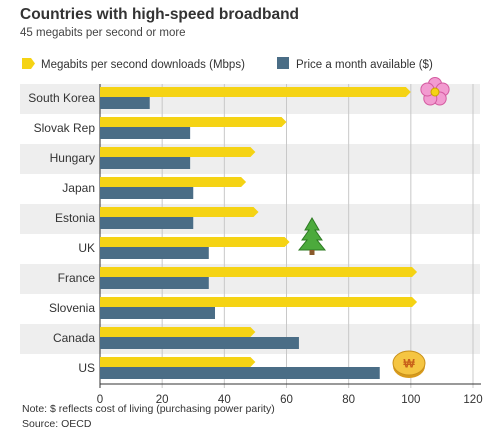 The height and width of the screenshot is (434, 497). I want to click on category-label: UK, so click(86, 248).